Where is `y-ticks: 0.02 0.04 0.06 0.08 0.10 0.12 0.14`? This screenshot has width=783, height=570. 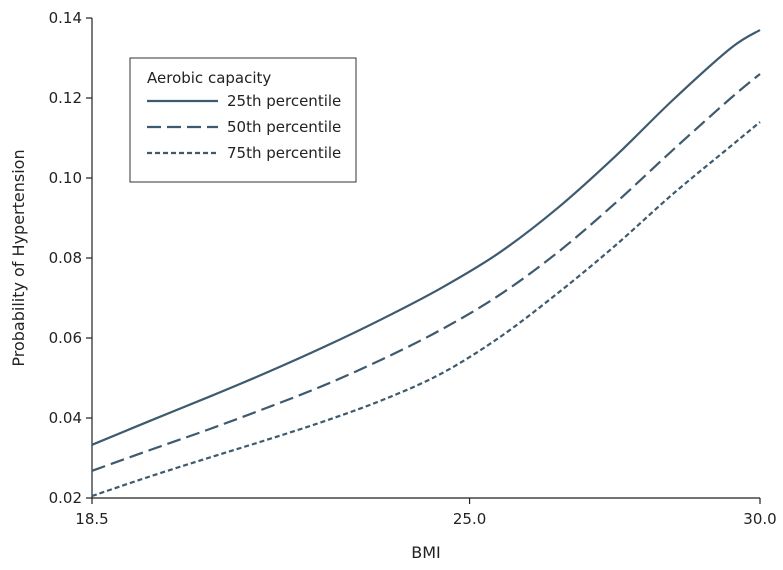
y-ticks: 0.02 0.04 0.06 0.08 0.10 0.12 0.14 is located at coordinates (70, 258).